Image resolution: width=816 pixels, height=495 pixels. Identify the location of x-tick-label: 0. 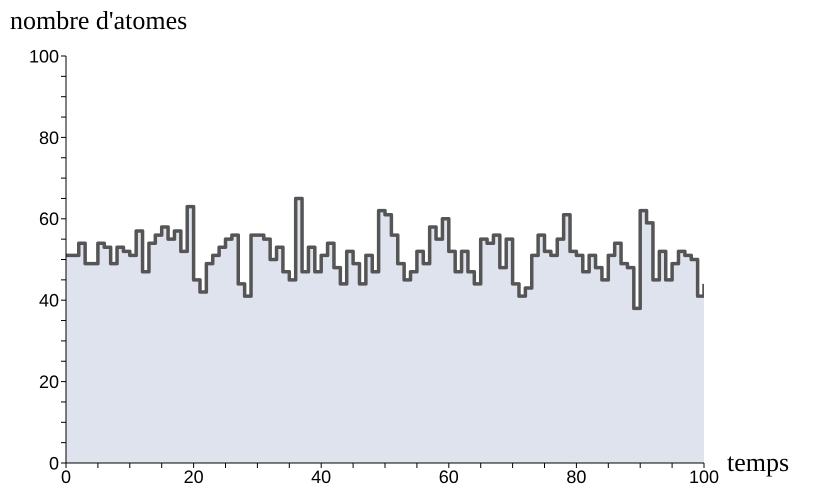
(66, 476).